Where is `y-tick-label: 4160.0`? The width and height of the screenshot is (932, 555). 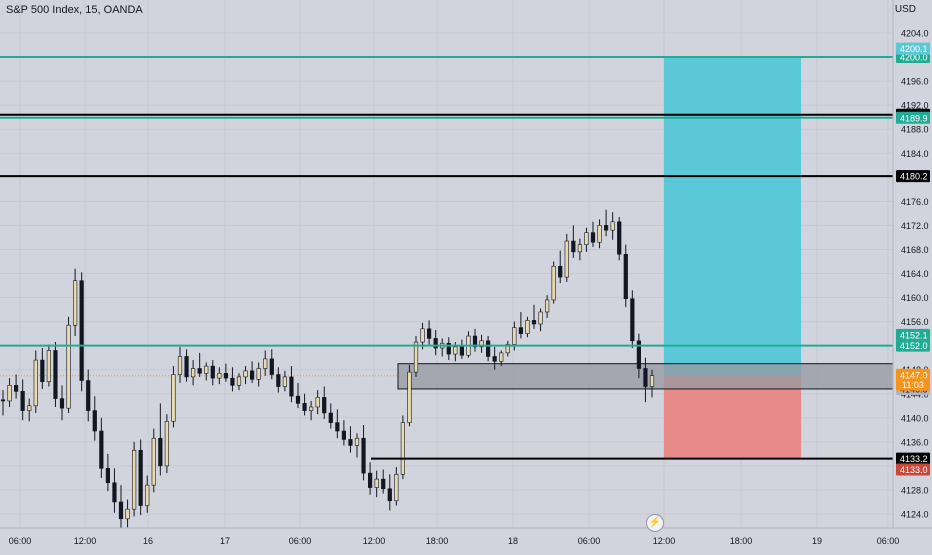
y-tick-label: 4160.0 is located at coordinates (915, 298).